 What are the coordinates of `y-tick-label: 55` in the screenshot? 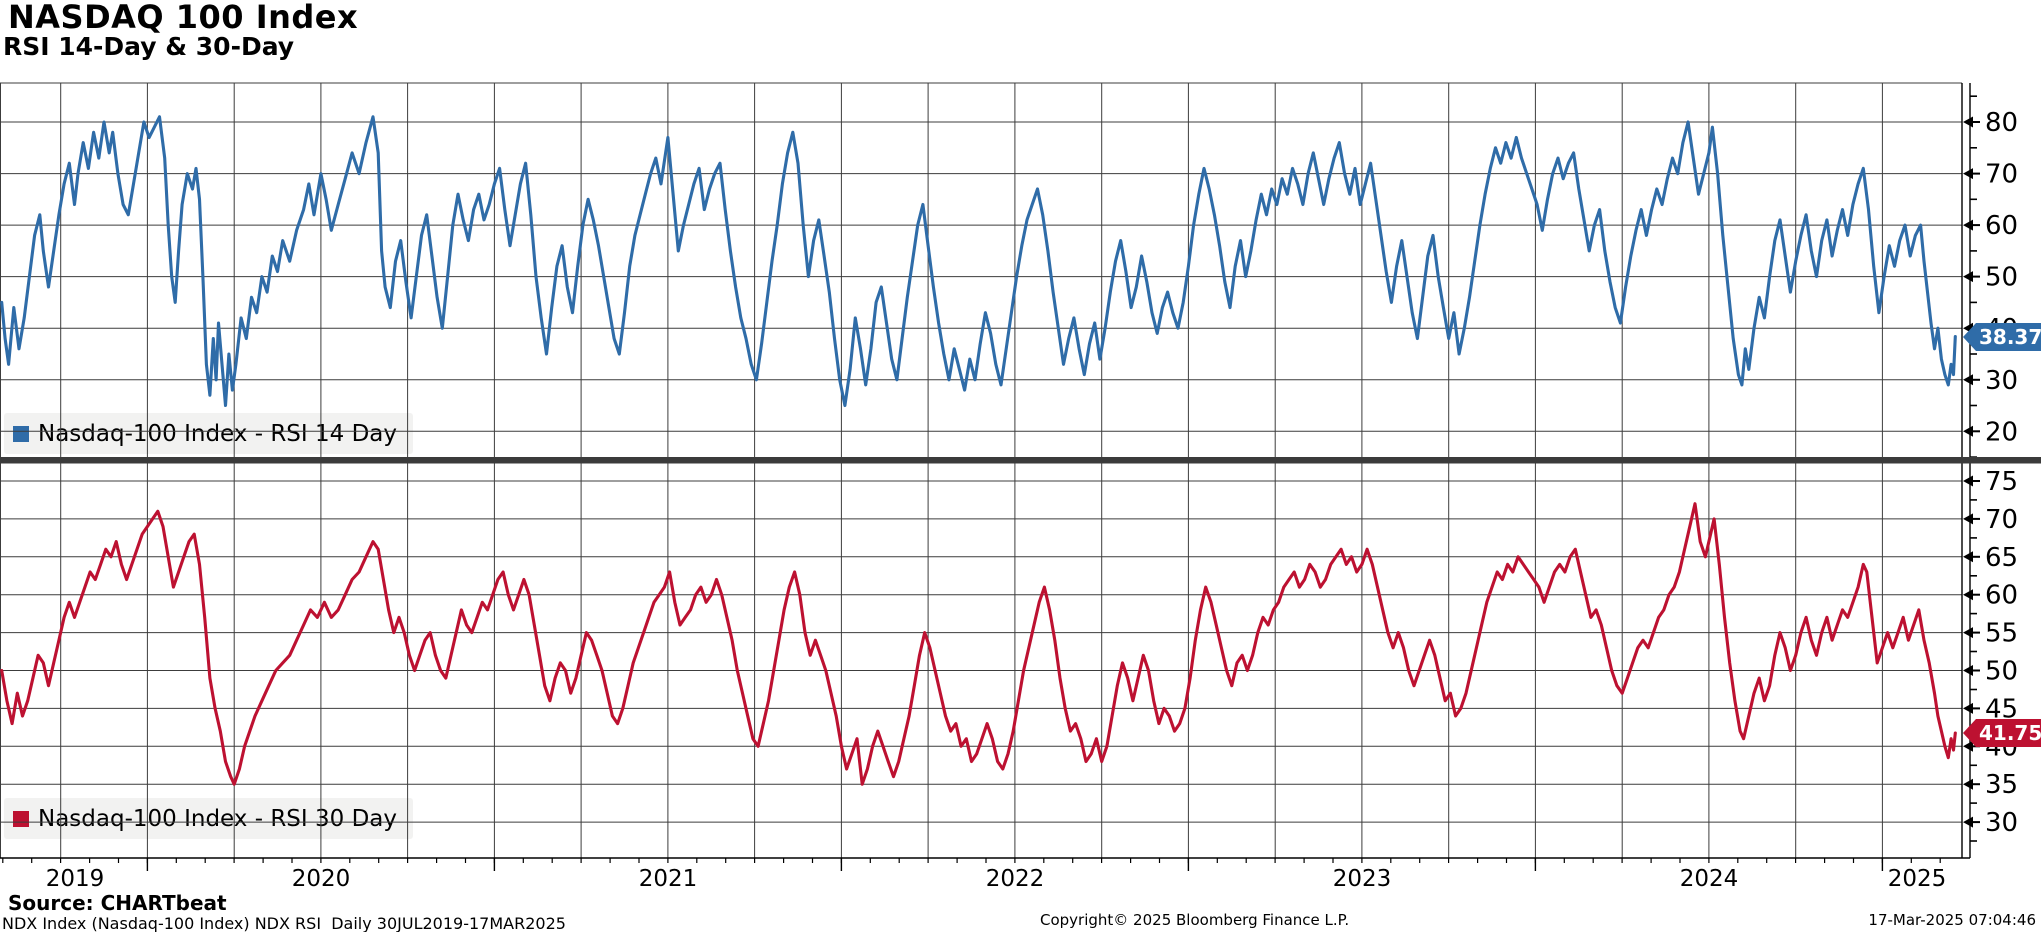 It's located at (2001, 634).